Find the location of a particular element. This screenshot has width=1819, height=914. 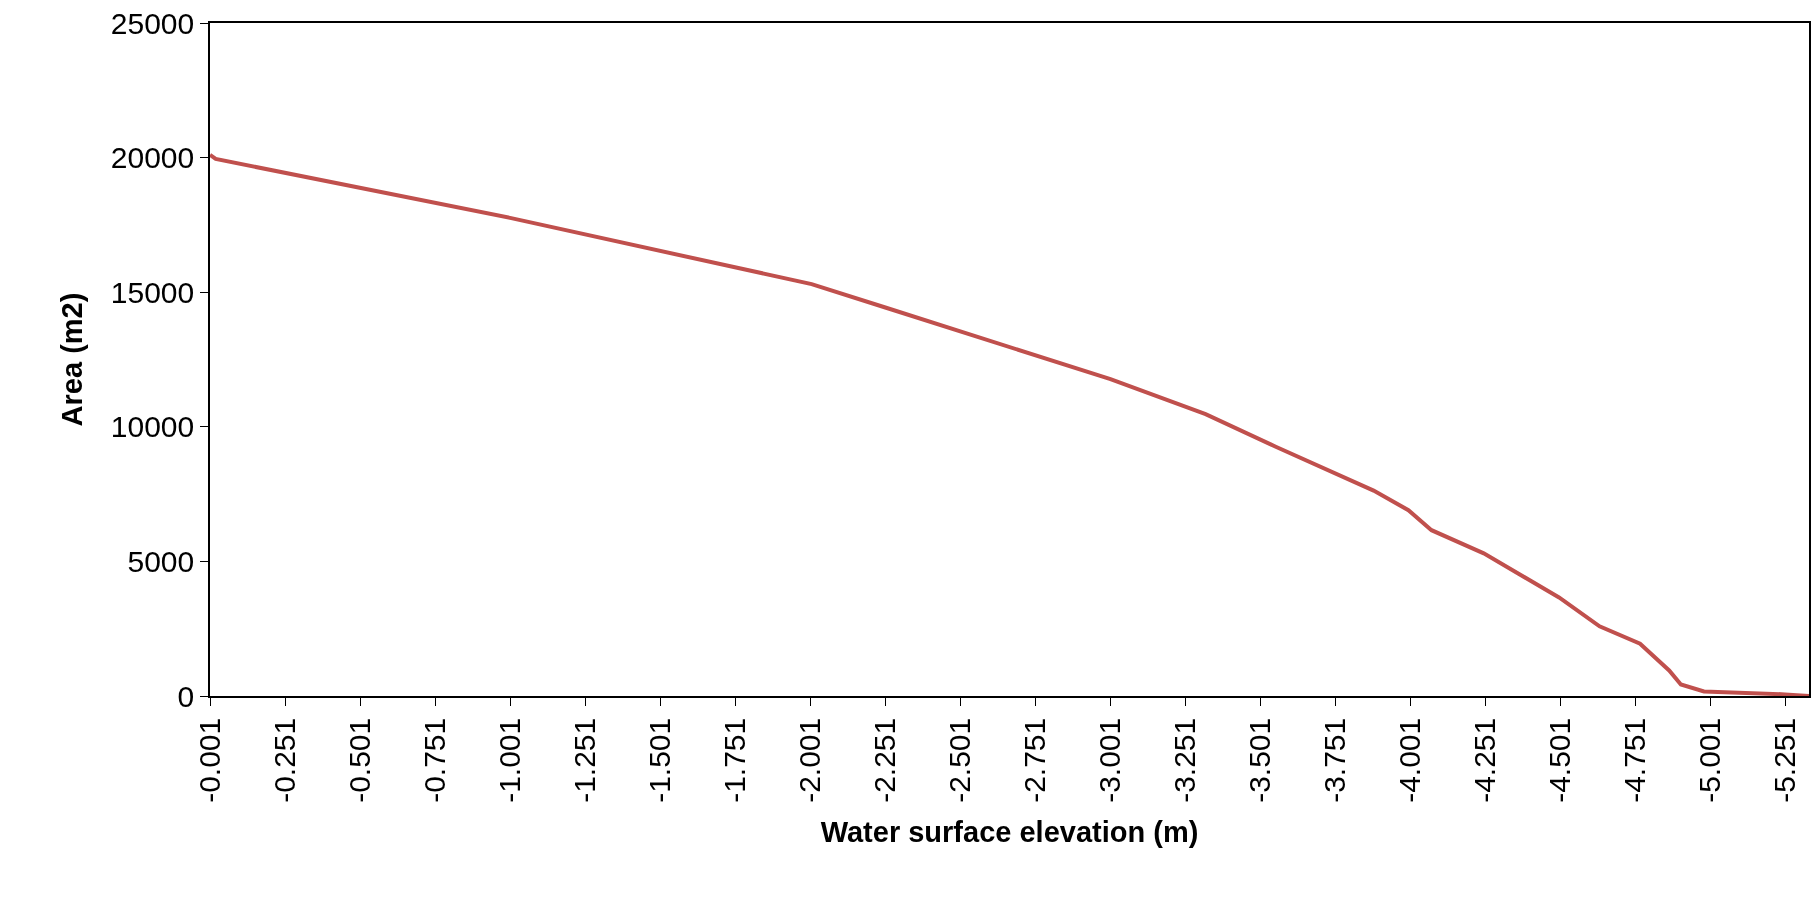

x-tick-label: -4.001 is located at coordinates (1409, 760).